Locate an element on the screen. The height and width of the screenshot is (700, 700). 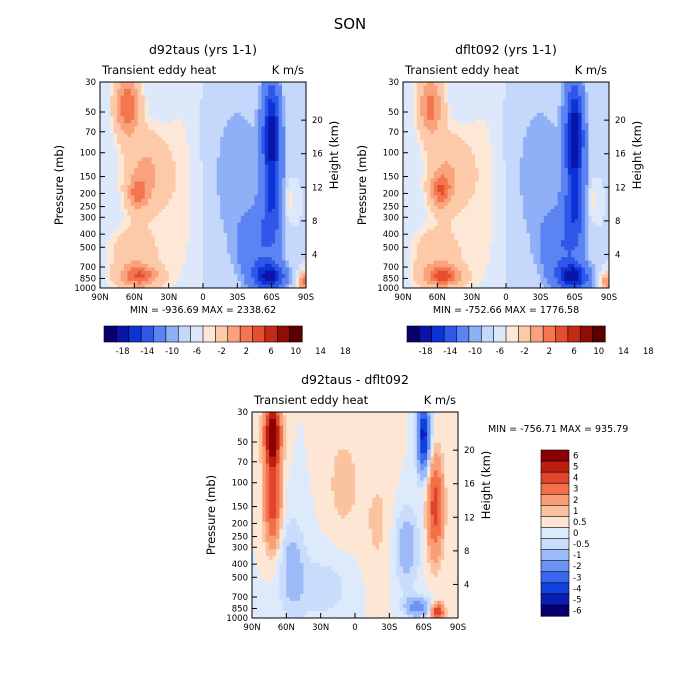
panel-right-label: K m/s is located at coordinates (591, 70).